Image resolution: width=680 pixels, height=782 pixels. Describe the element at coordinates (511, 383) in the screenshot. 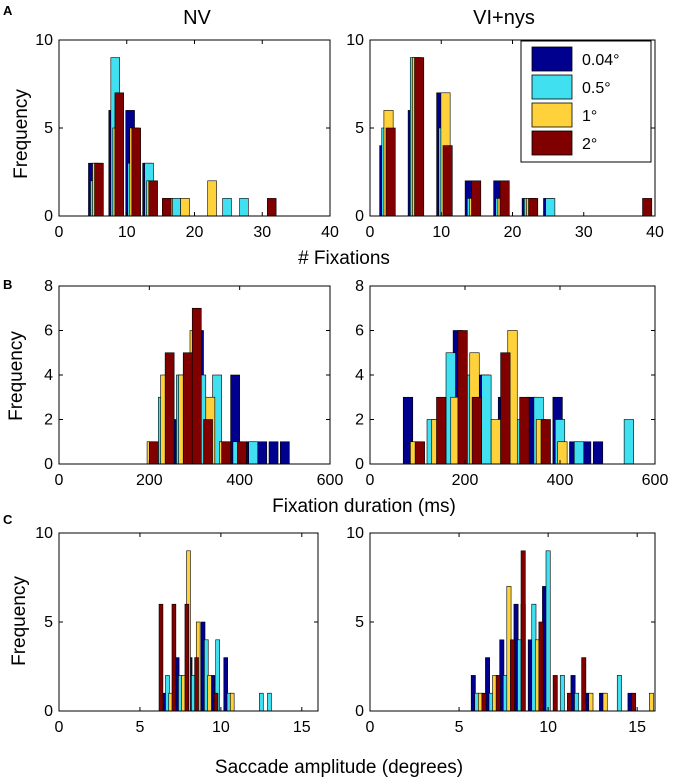

I see `chart-4: 0 200 400 600 0 2 4 6 8` at that location.